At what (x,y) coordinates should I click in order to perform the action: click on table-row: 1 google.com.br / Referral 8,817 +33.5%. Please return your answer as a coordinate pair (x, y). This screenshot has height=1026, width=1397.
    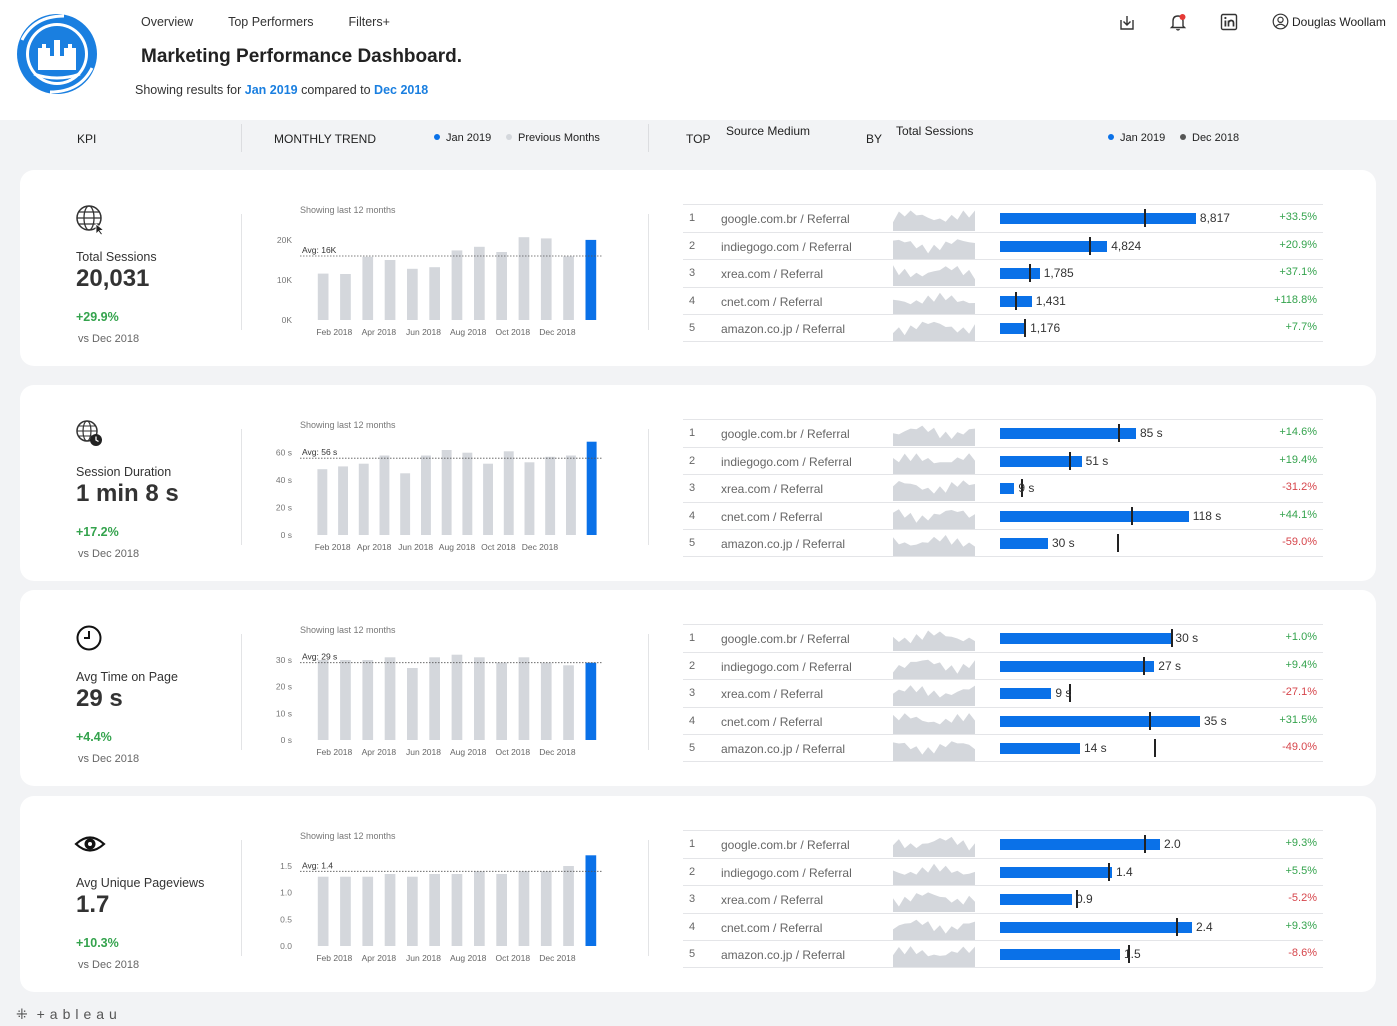
    Looking at the image, I should click on (1003, 218).